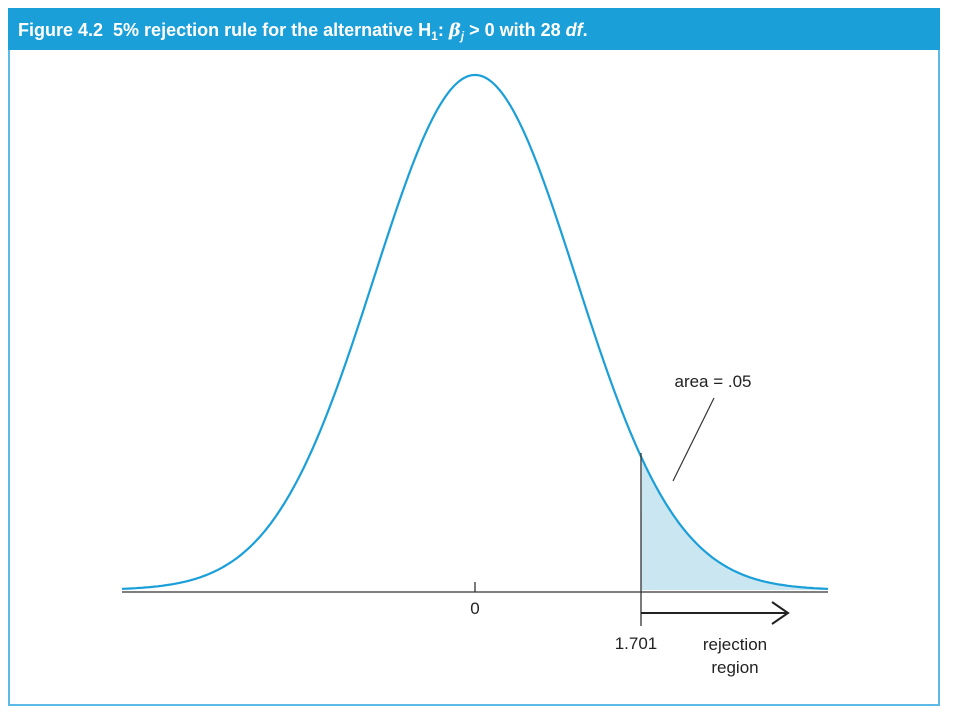 Image resolution: width=956 pixels, height=712 pixels. I want to click on region-label: region, so click(734, 667).